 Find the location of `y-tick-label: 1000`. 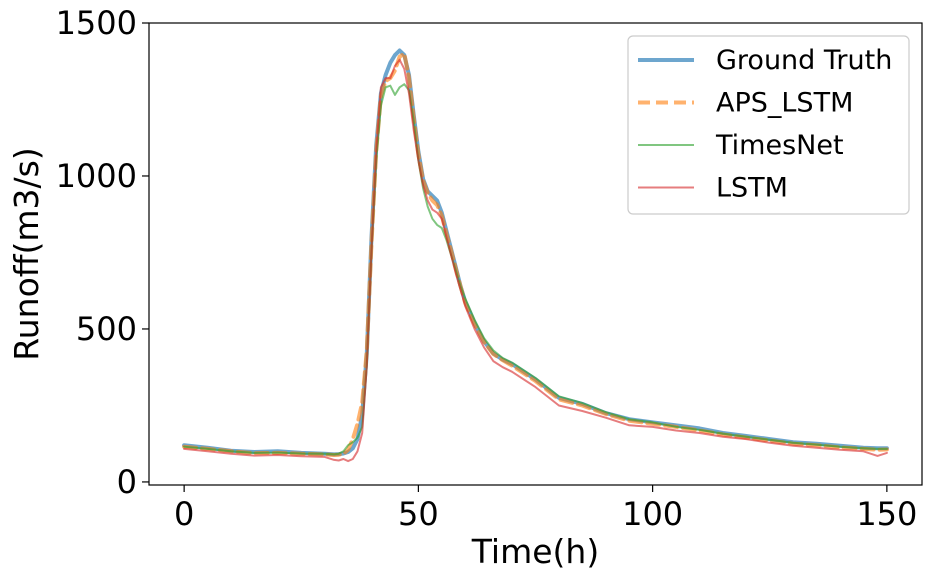

y-tick-label: 1000 is located at coordinates (96, 176).